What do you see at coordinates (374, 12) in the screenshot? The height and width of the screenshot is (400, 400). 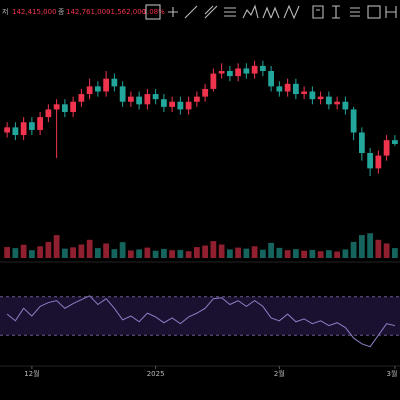 I see `tool-box` at bounding box center [374, 12].